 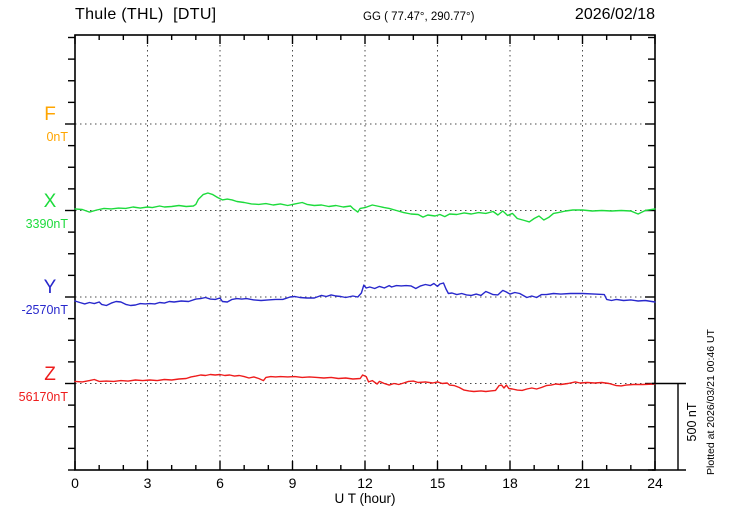 I want to click on station-title: Thule (THL) [DTU], so click(x=146, y=14).